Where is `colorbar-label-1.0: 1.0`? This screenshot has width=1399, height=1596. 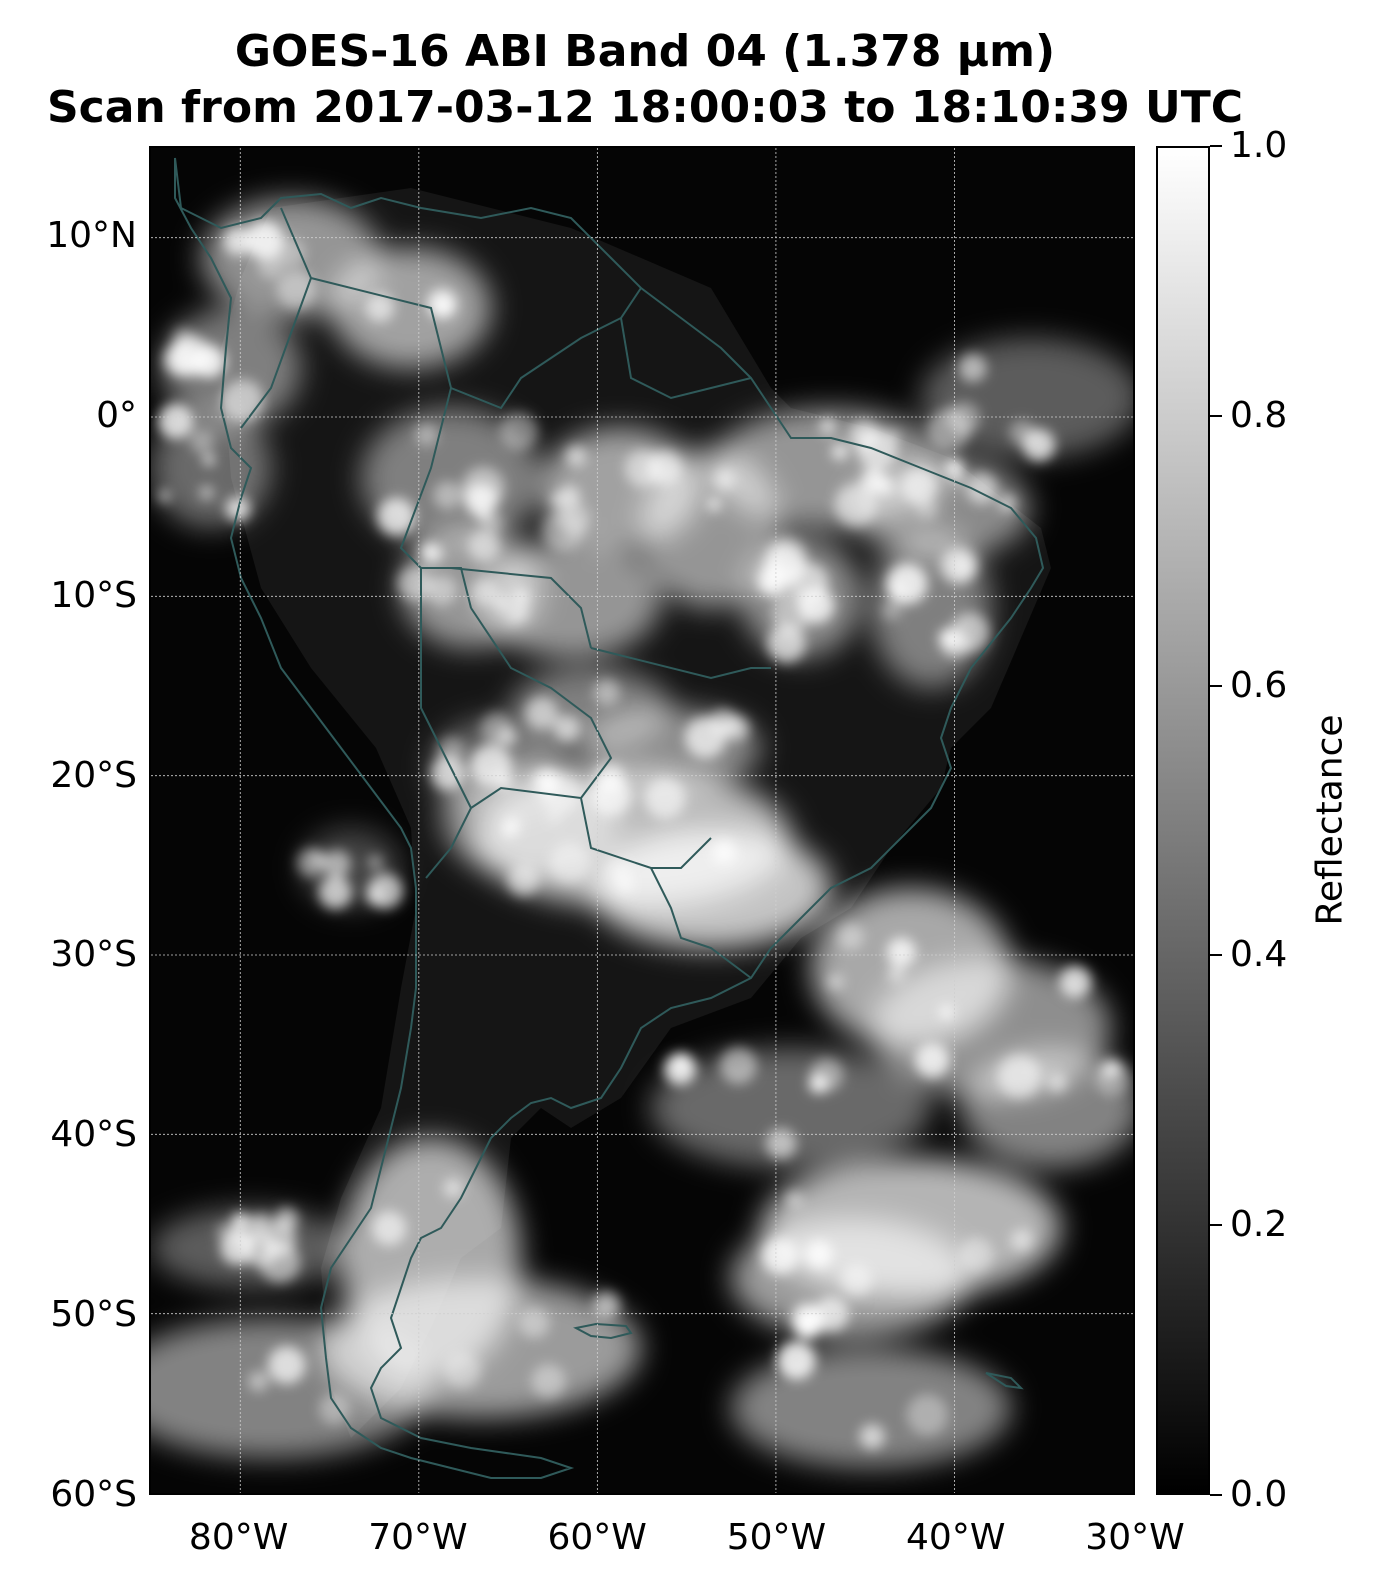 colorbar-label-1.0: 1.0 is located at coordinates (1259, 145).